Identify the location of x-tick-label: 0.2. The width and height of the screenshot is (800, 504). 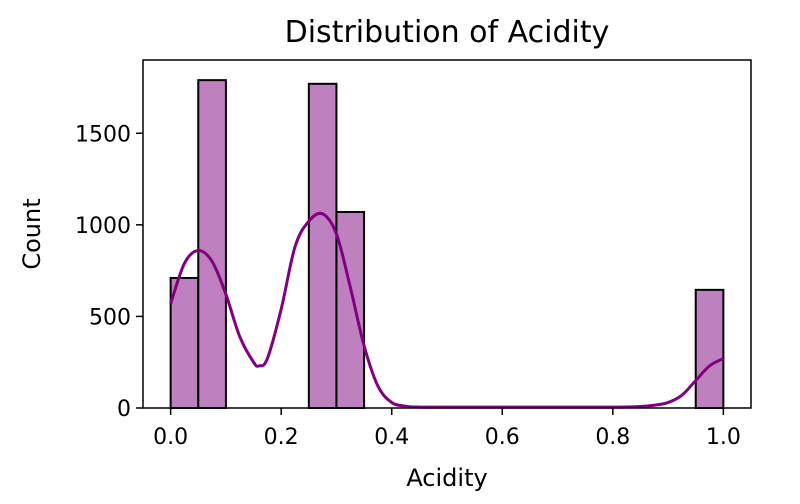
(281, 437).